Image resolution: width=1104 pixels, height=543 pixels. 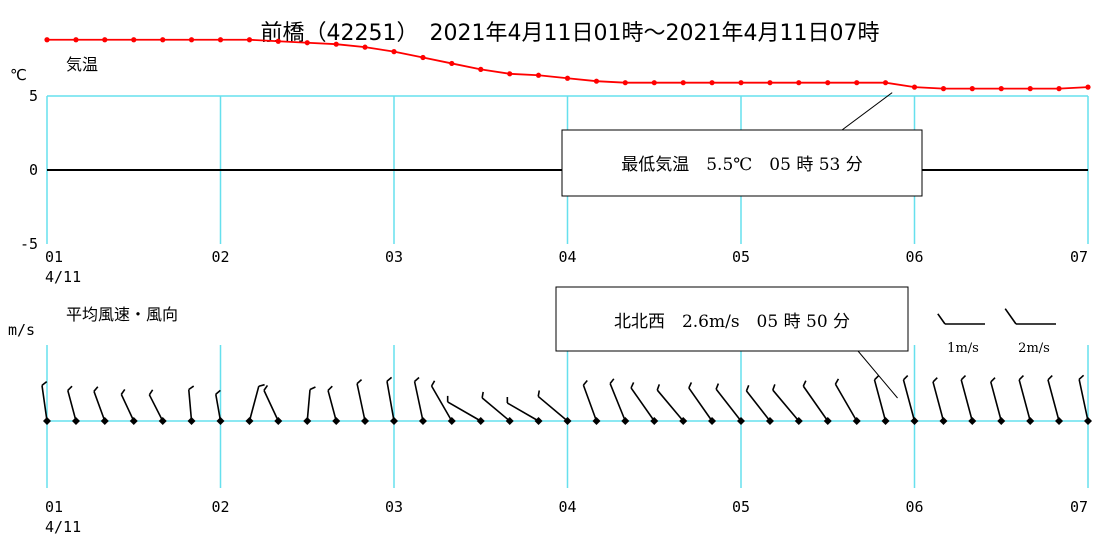 I want to click on temp-xtick-label: 03, so click(x=394, y=257).